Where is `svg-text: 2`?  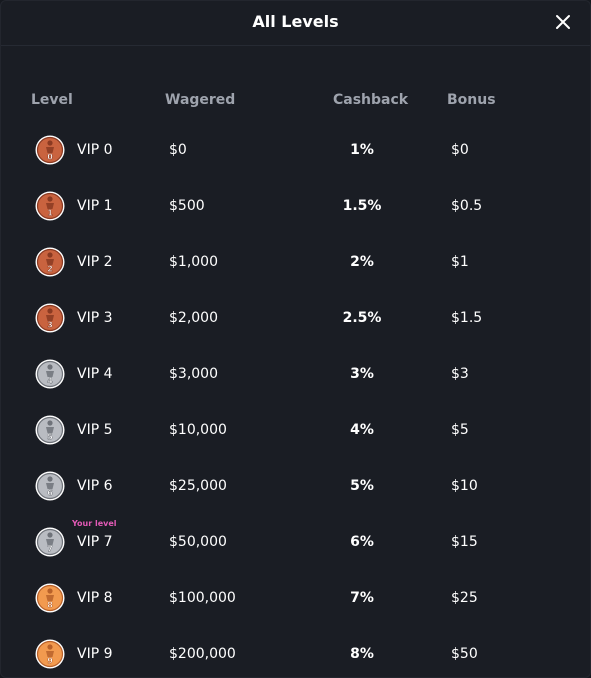
svg-text: 2 is located at coordinates (50, 269).